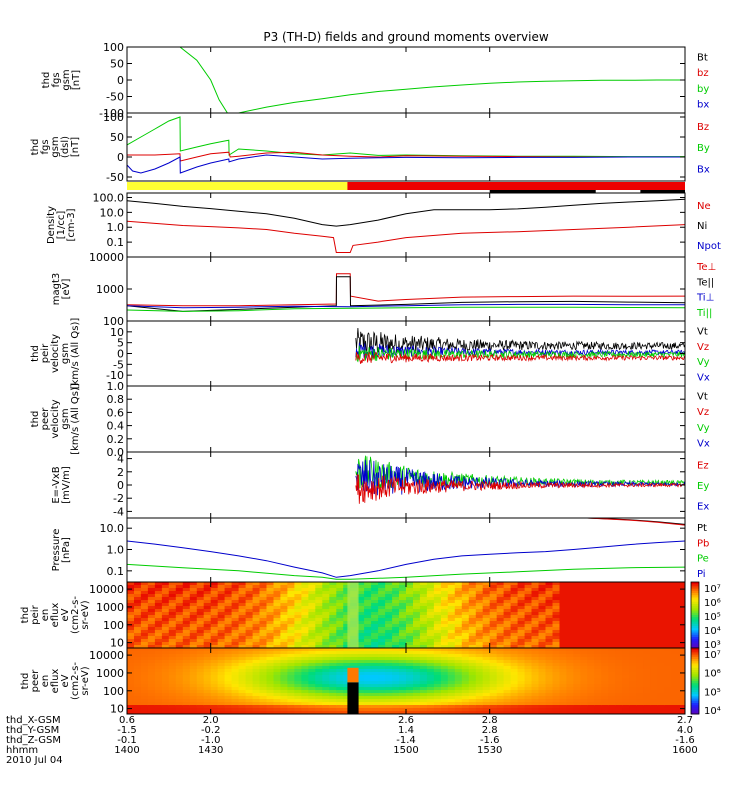 The image size is (750, 800). Describe the element at coordinates (353, 615) in the screenshot. I see `heatmap-gap` at that location.